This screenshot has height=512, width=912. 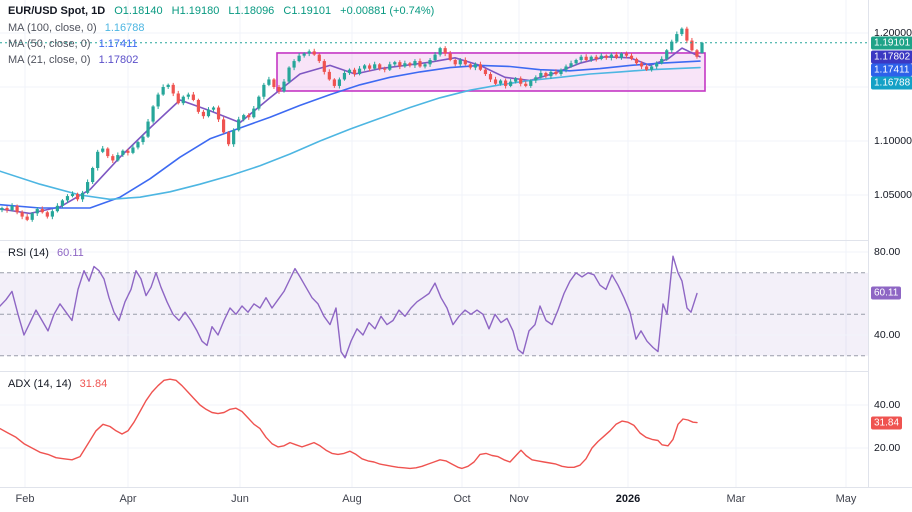 I want to click on time-axis-separator, so click(x=456, y=487).